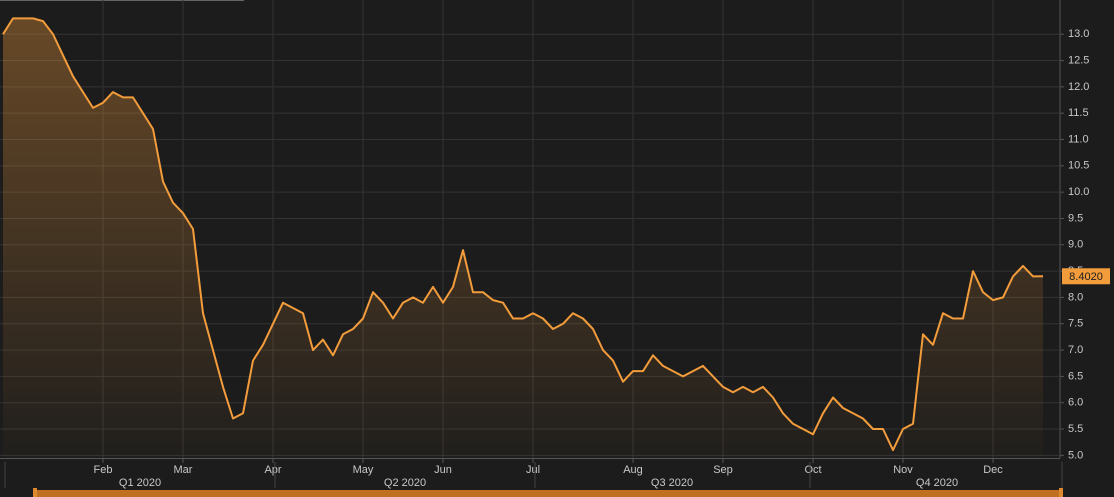 This screenshot has width=1114, height=497. What do you see at coordinates (1078, 166) in the screenshot?
I see `y-tick-label: 10.5` at bounding box center [1078, 166].